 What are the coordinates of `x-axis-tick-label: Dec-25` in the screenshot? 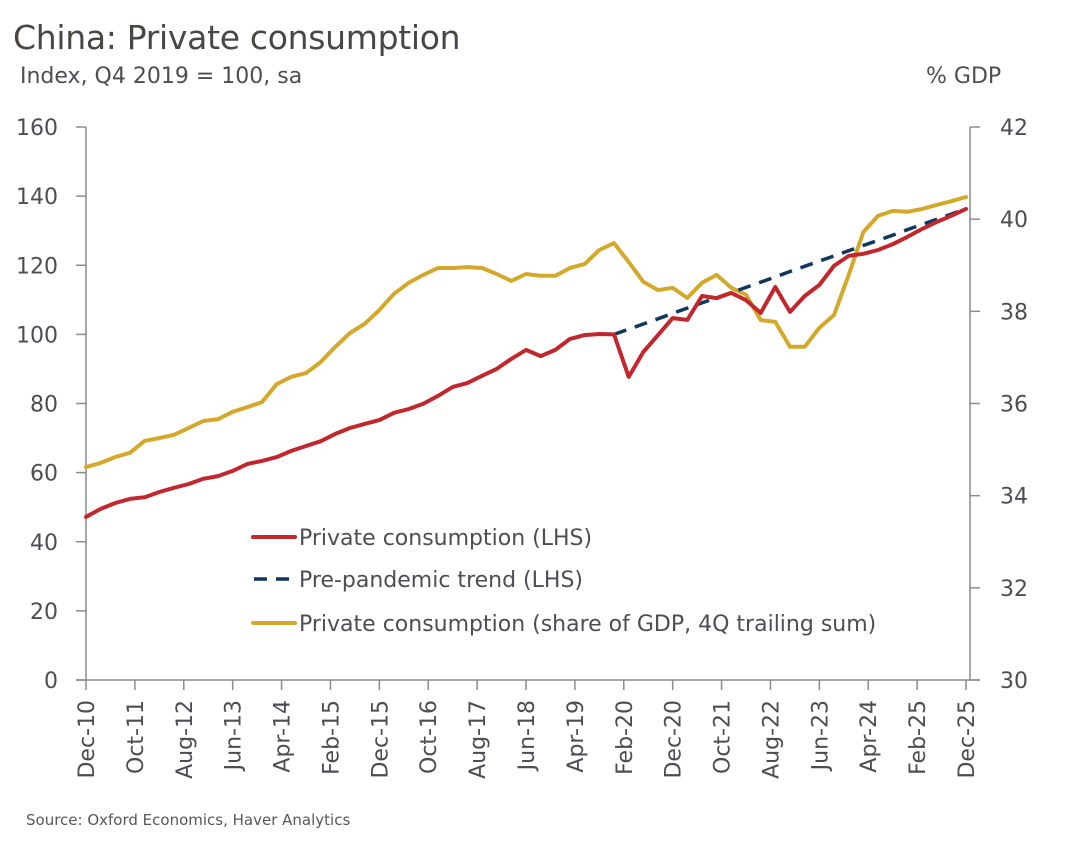 It's located at (967, 739).